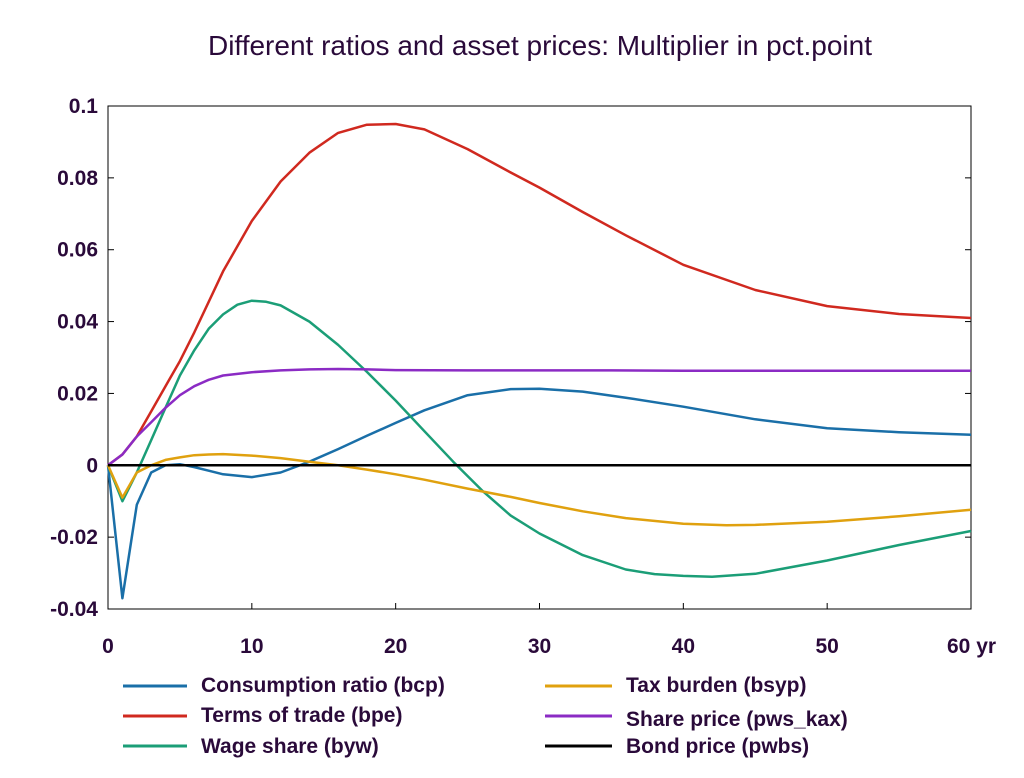 The image size is (1024, 778). What do you see at coordinates (737, 719) in the screenshot?
I see `legend-label: Share price (pws_kax)` at bounding box center [737, 719].